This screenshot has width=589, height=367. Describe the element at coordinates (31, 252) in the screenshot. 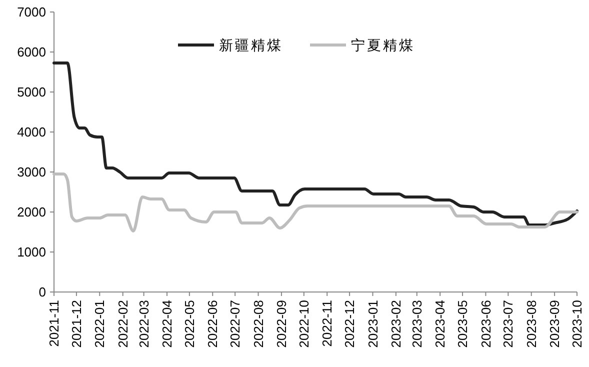

I see `y-tick-label: 1000` at that location.